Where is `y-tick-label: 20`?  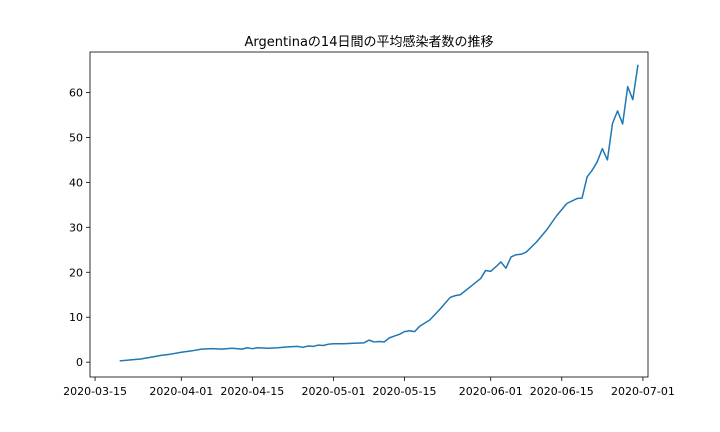
y-tick-label: 20 is located at coordinates (76, 272).